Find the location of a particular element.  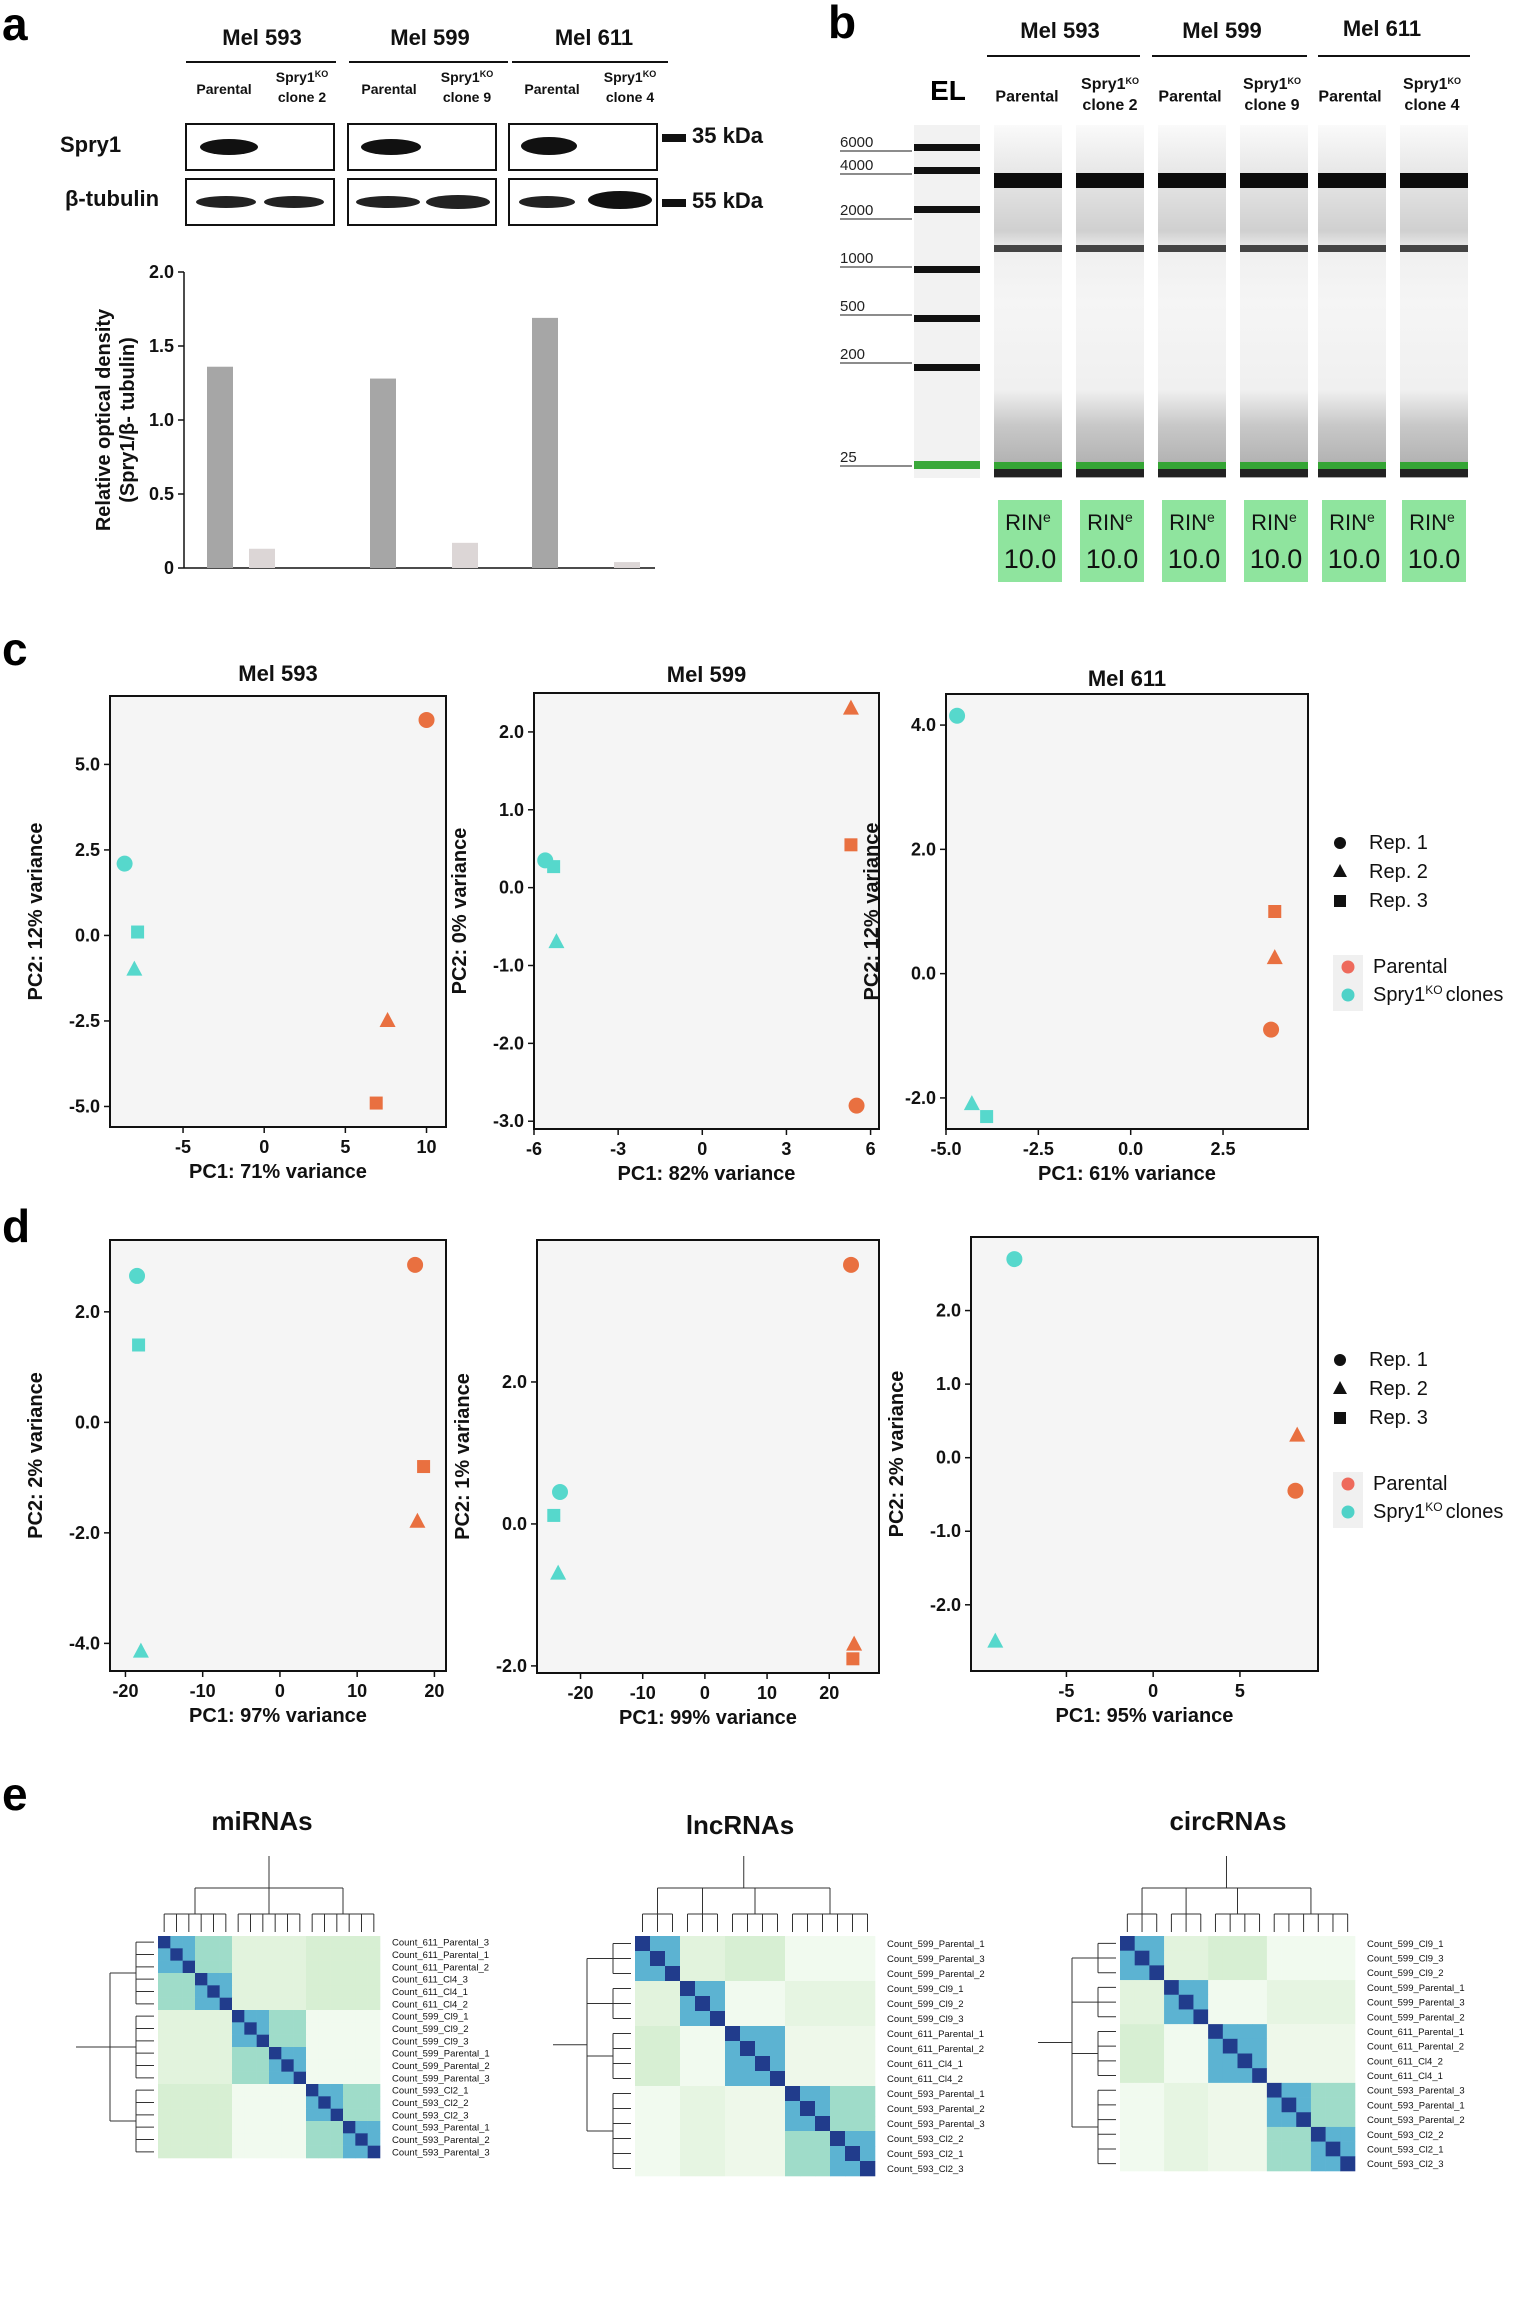

gel-lane-label-5: Parental is located at coordinates (1349, 97).